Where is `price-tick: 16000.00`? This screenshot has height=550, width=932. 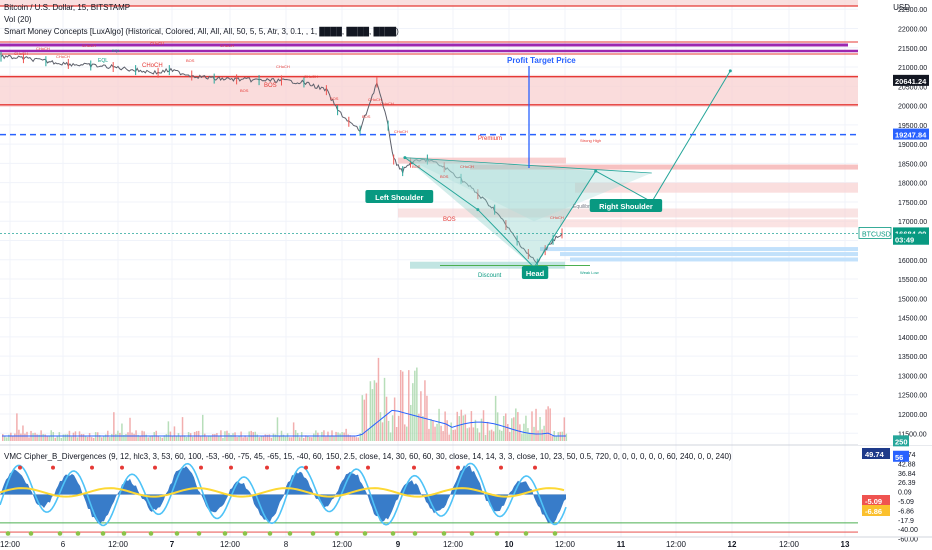 price-tick: 16000.00 is located at coordinates (912, 261).